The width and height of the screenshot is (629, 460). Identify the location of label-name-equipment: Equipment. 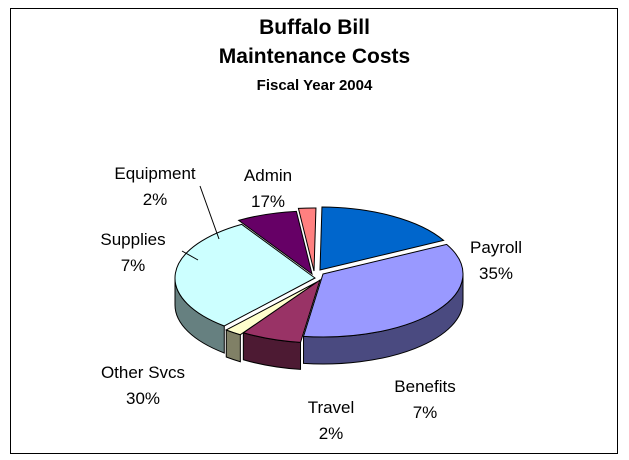
(155, 173).